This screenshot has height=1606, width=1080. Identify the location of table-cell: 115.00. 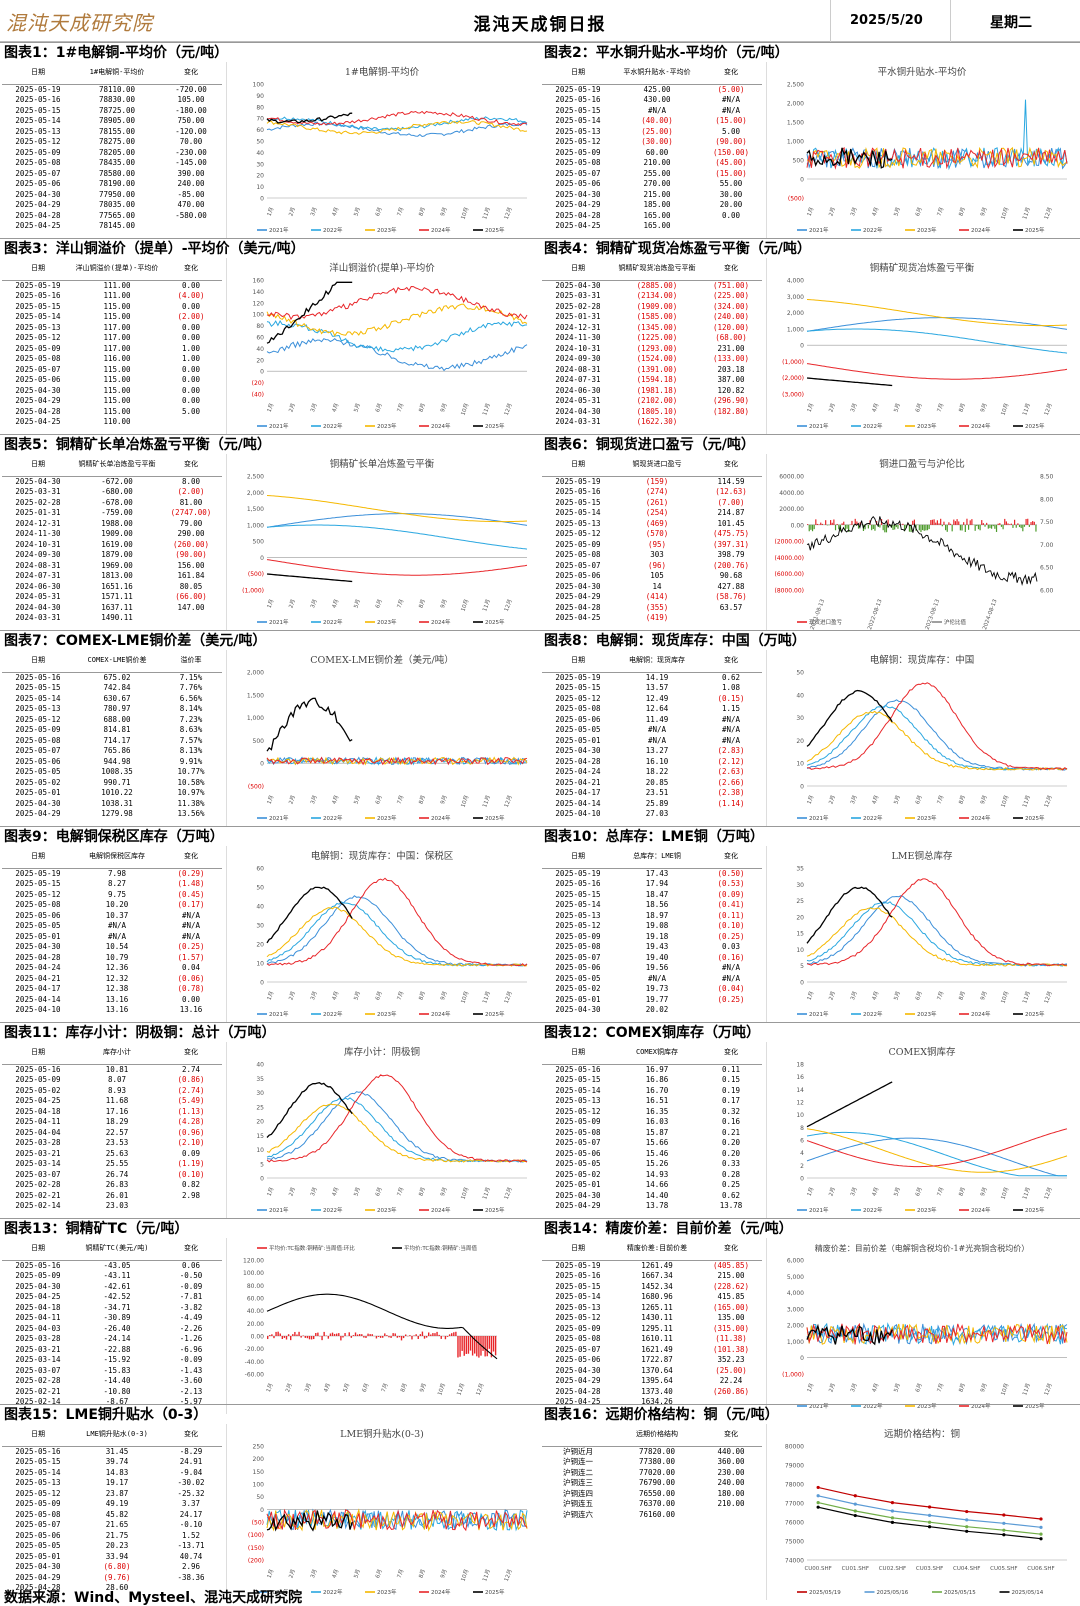
(117, 379).